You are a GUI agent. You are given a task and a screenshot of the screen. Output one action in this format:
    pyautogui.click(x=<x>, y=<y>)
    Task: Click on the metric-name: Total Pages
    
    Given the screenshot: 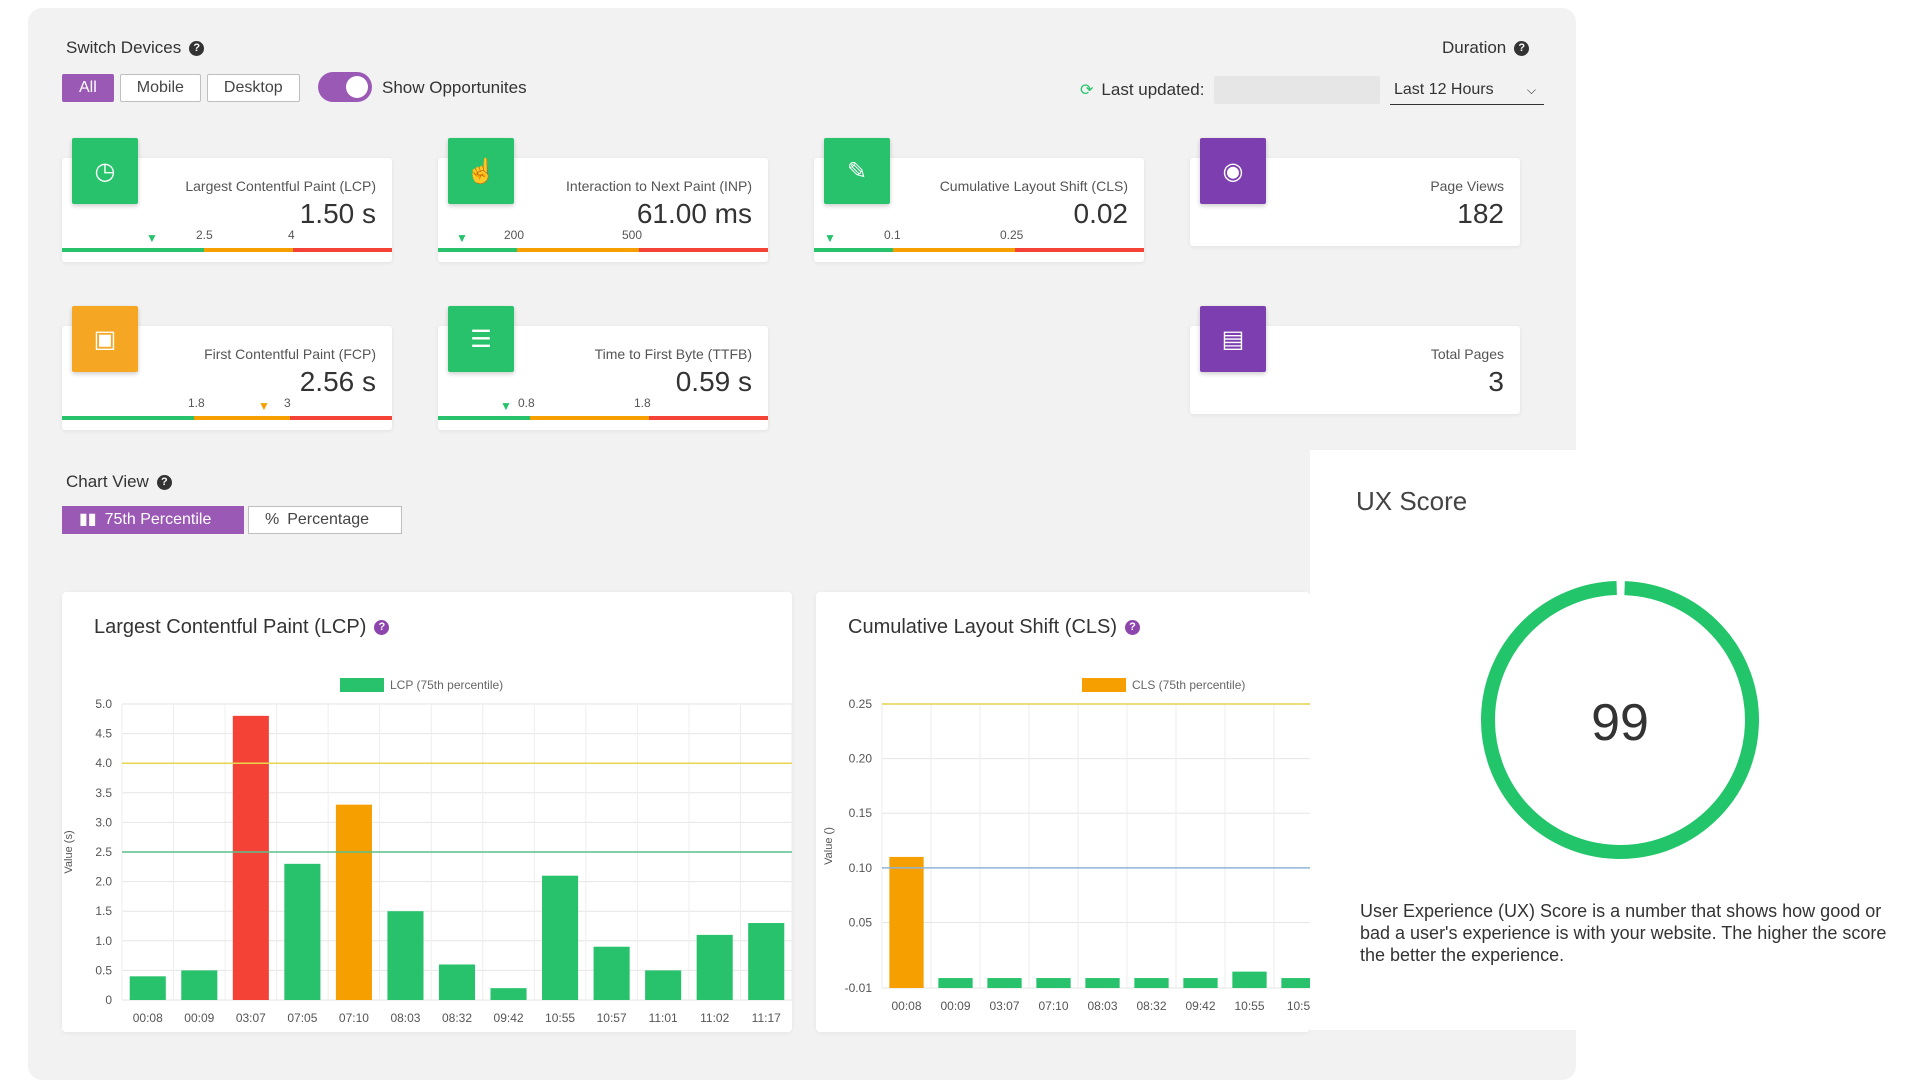 What is the action you would take?
    pyautogui.click(x=1467, y=354)
    